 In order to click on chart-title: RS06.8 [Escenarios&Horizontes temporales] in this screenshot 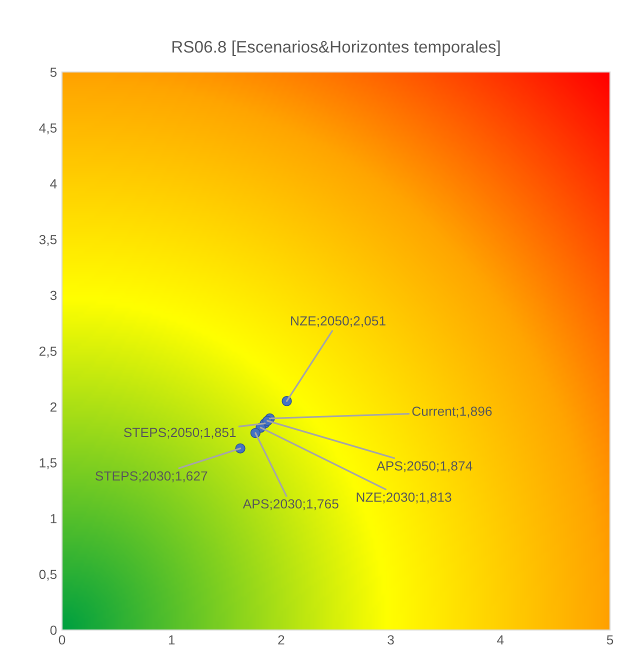, I will do `click(336, 48)`.